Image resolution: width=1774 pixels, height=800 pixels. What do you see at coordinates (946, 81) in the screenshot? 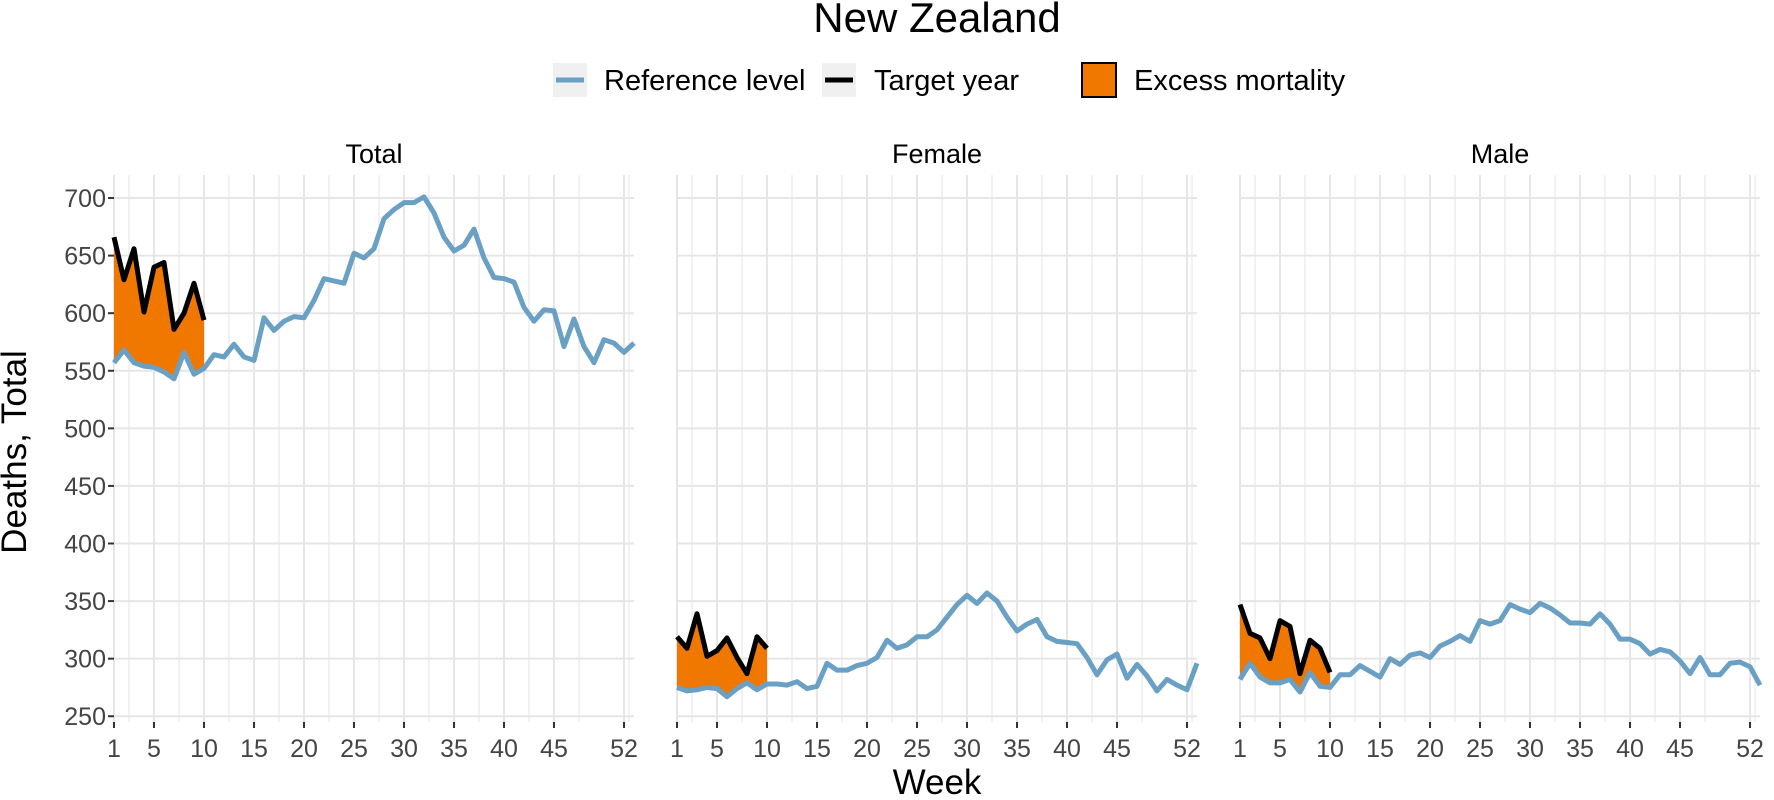
I see `legend-label-target: Target year` at bounding box center [946, 81].